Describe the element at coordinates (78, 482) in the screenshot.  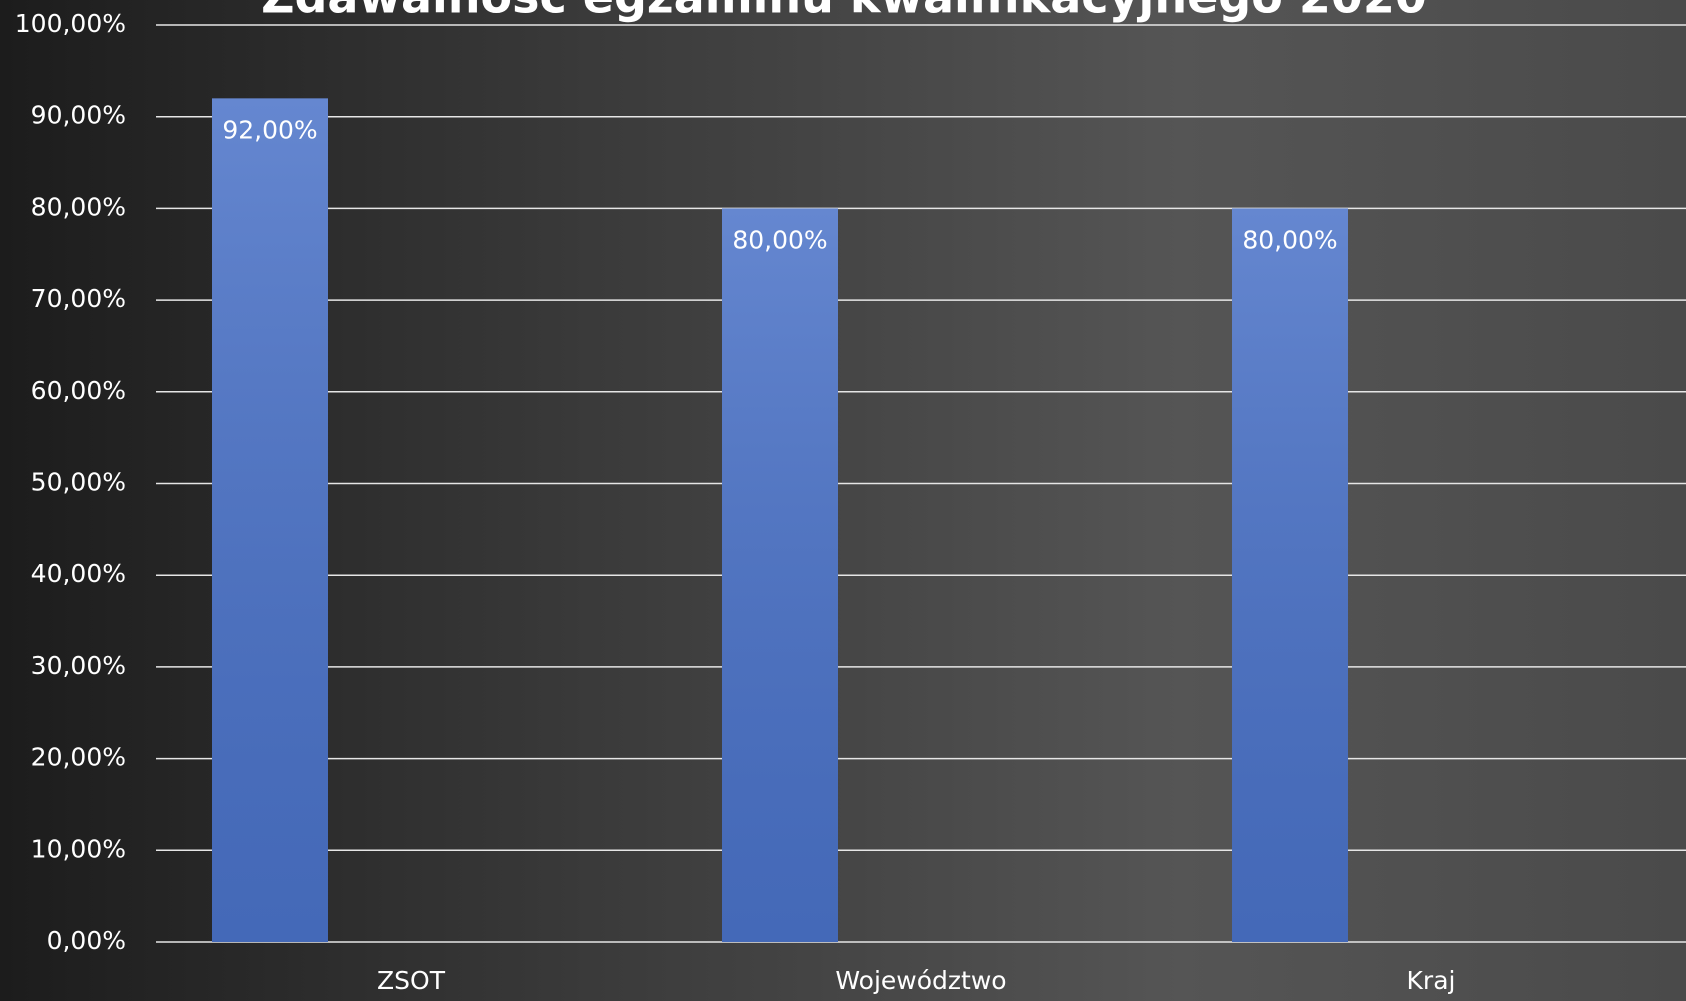
I see `y-tick-label: 50,00%` at that location.